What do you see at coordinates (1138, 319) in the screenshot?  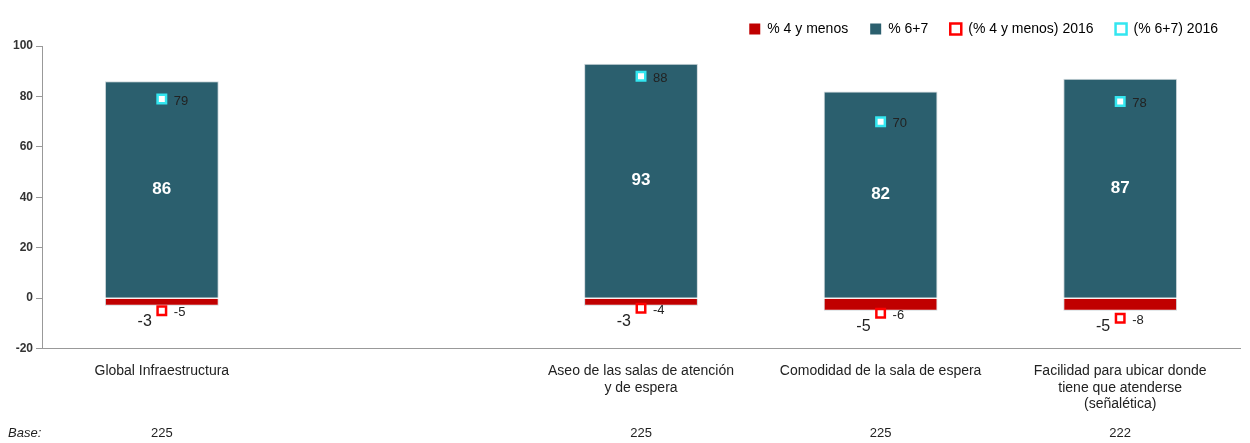 I see `data-label: -8` at bounding box center [1138, 319].